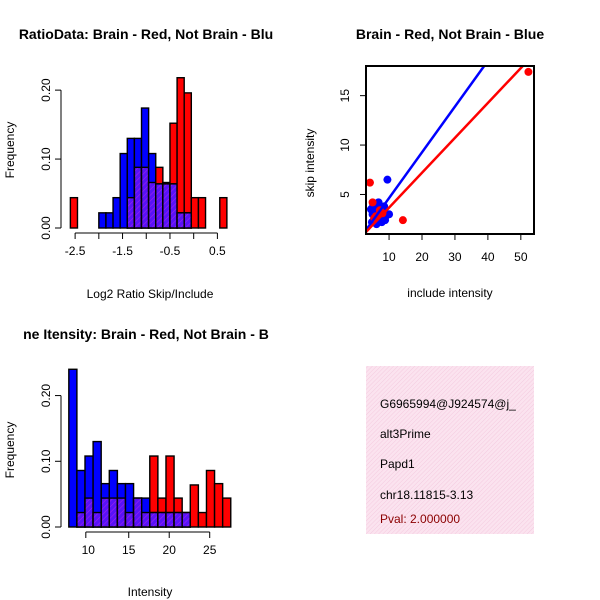 The height and width of the screenshot is (600, 600). I want to click on intensity-x-tick-label: 10, so click(89, 550).